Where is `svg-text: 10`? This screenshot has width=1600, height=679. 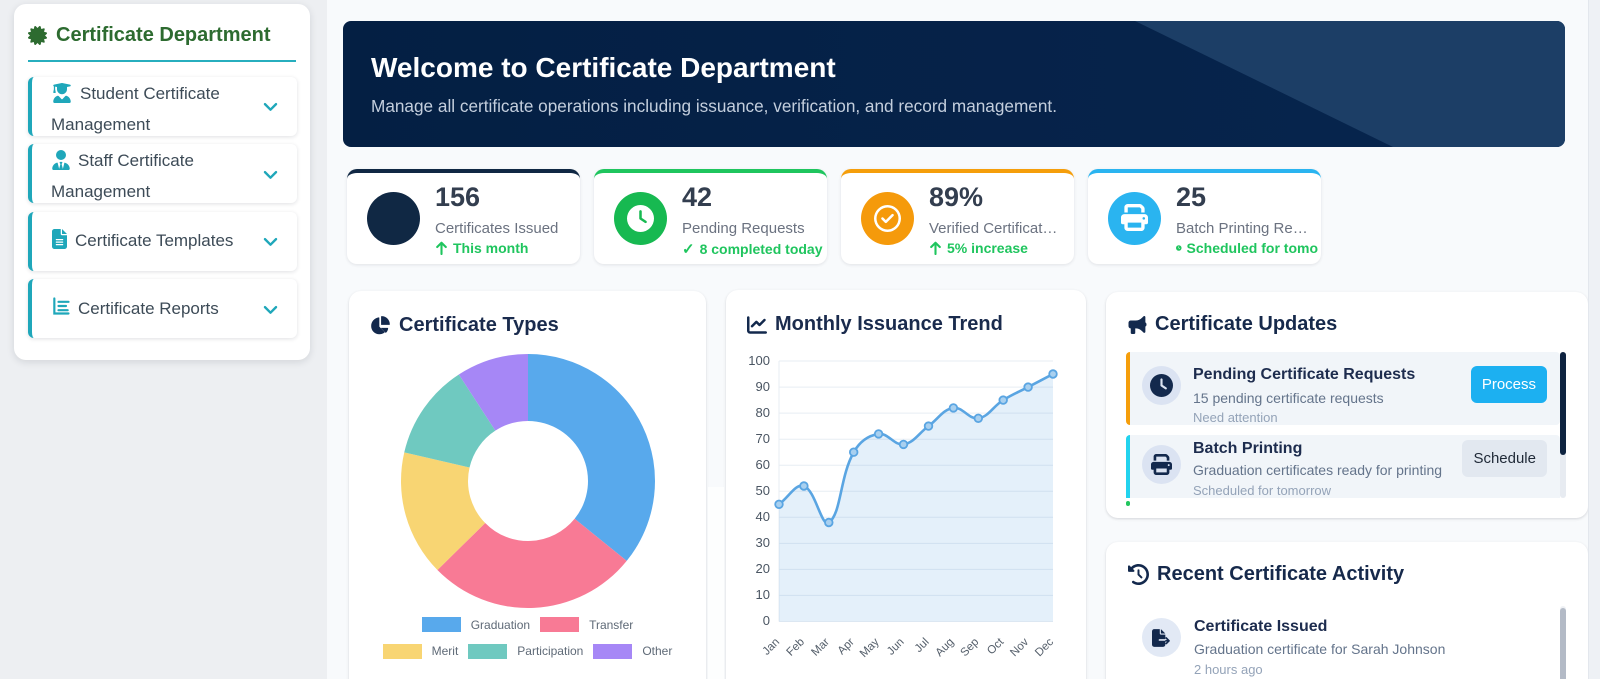
svg-text: 10 is located at coordinates (763, 594).